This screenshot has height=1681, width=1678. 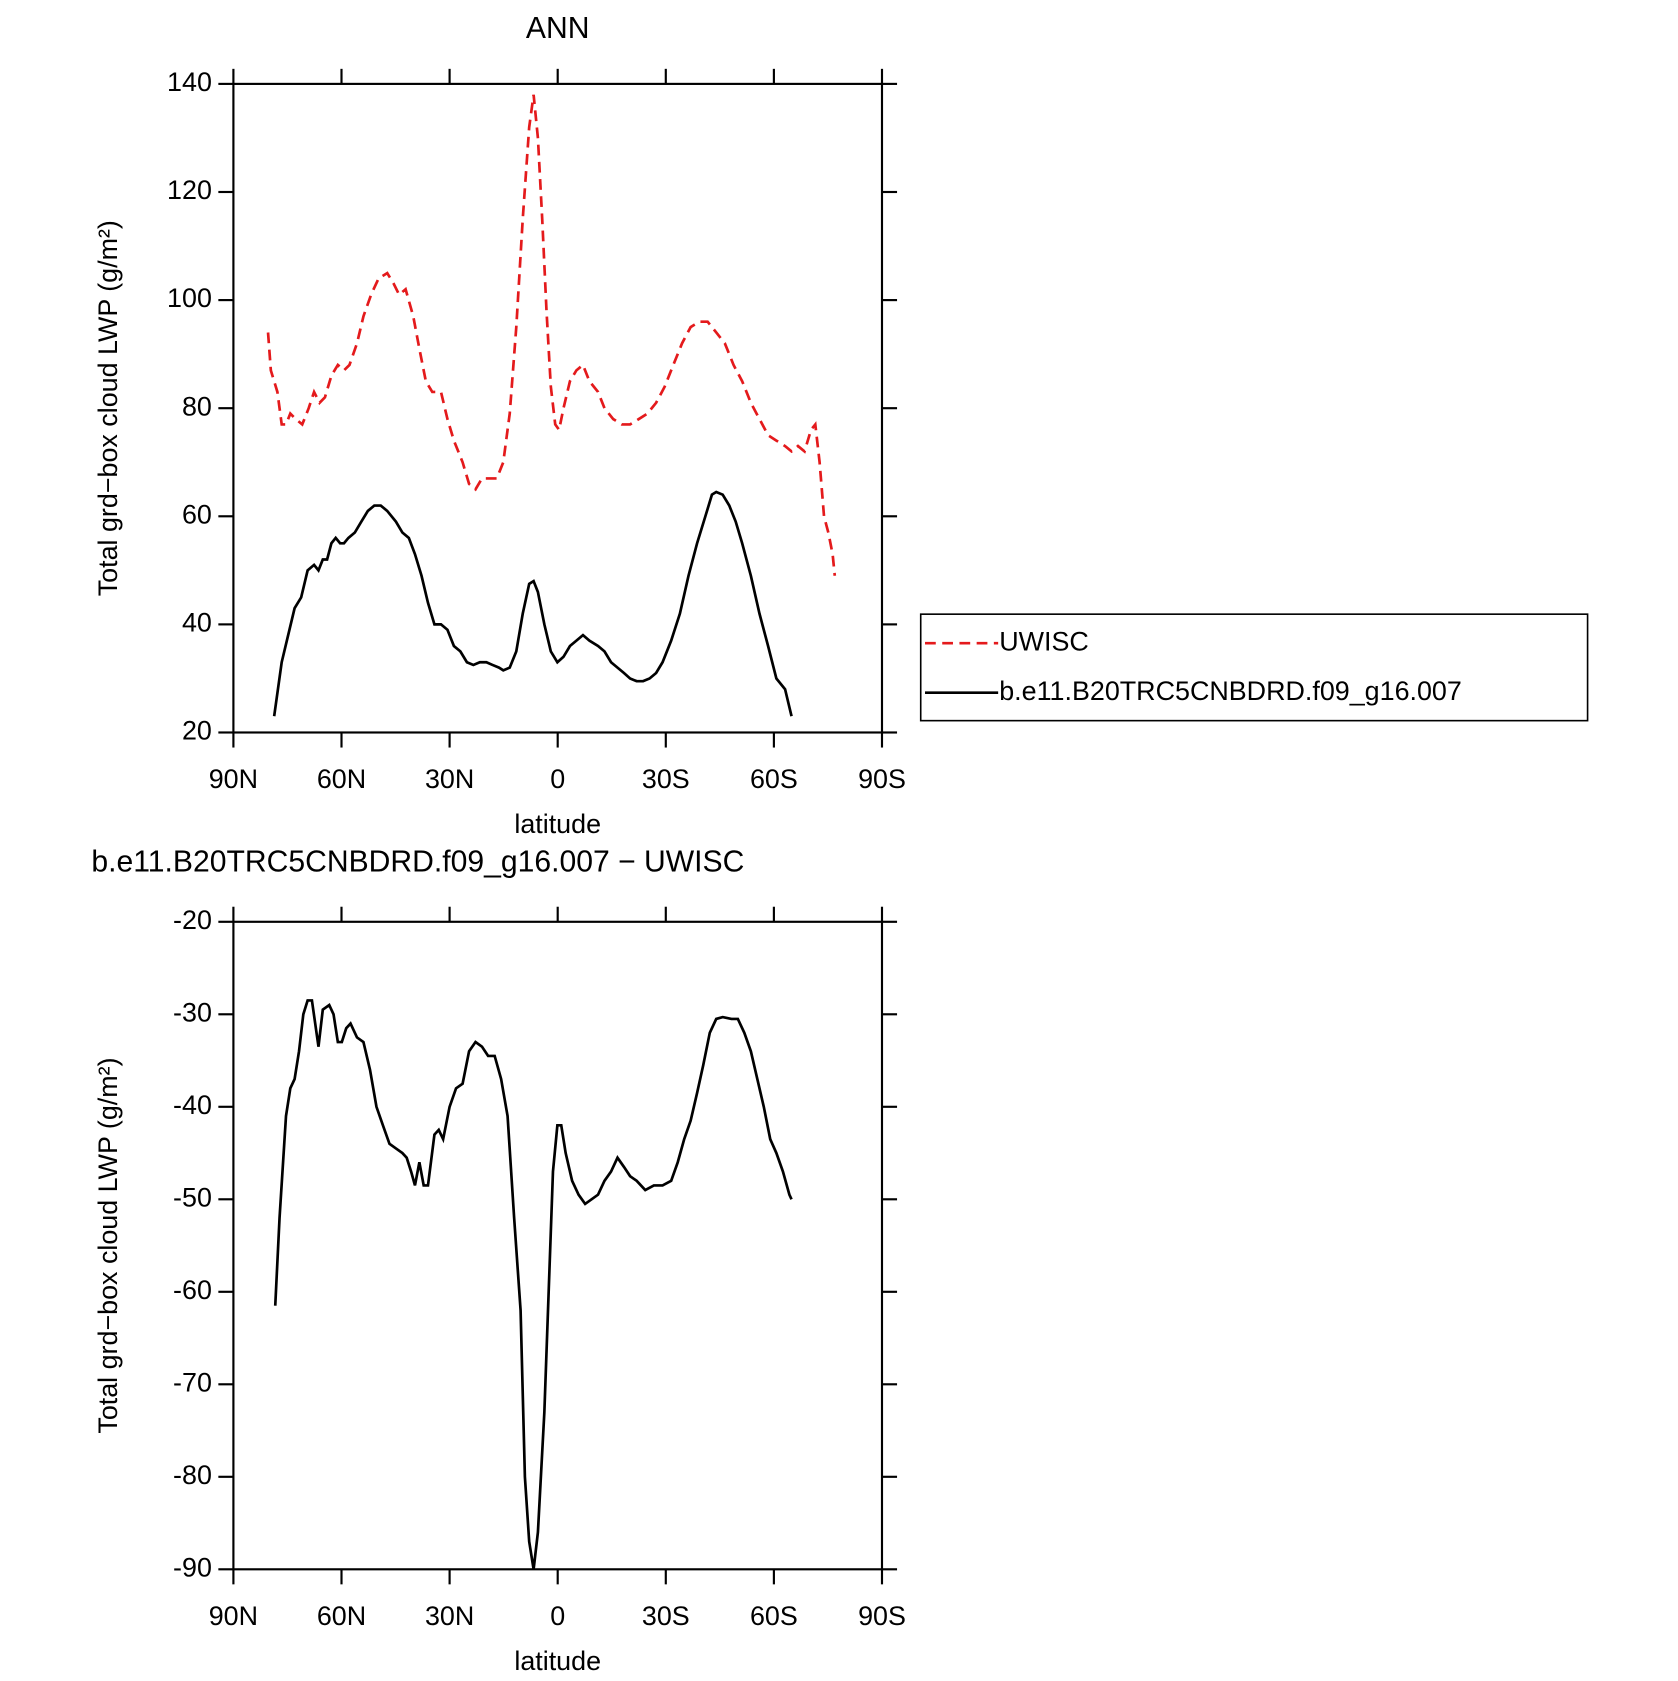 I want to click on y-tick-label: -20, so click(x=192, y=920).